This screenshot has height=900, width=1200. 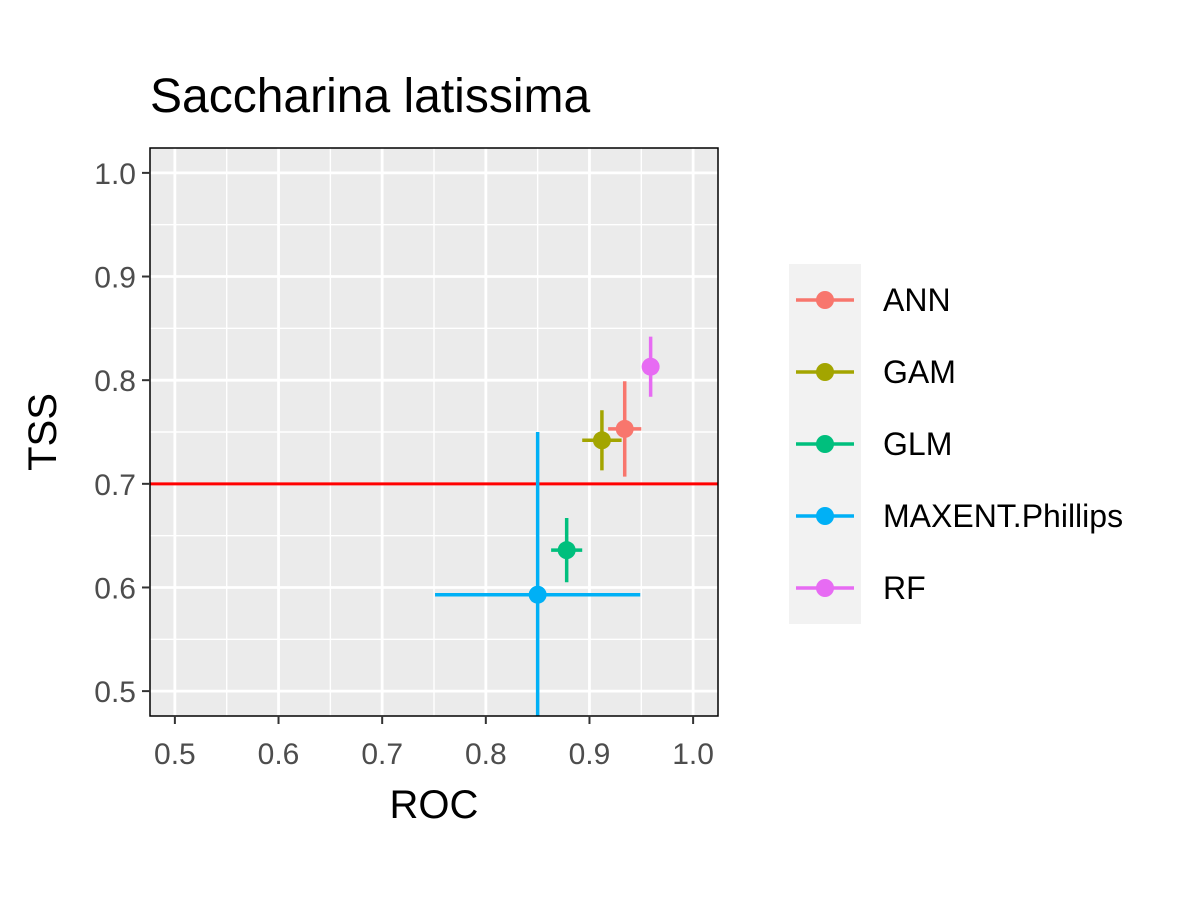 I want to click on legend-label-ann: ANN, so click(x=917, y=300).